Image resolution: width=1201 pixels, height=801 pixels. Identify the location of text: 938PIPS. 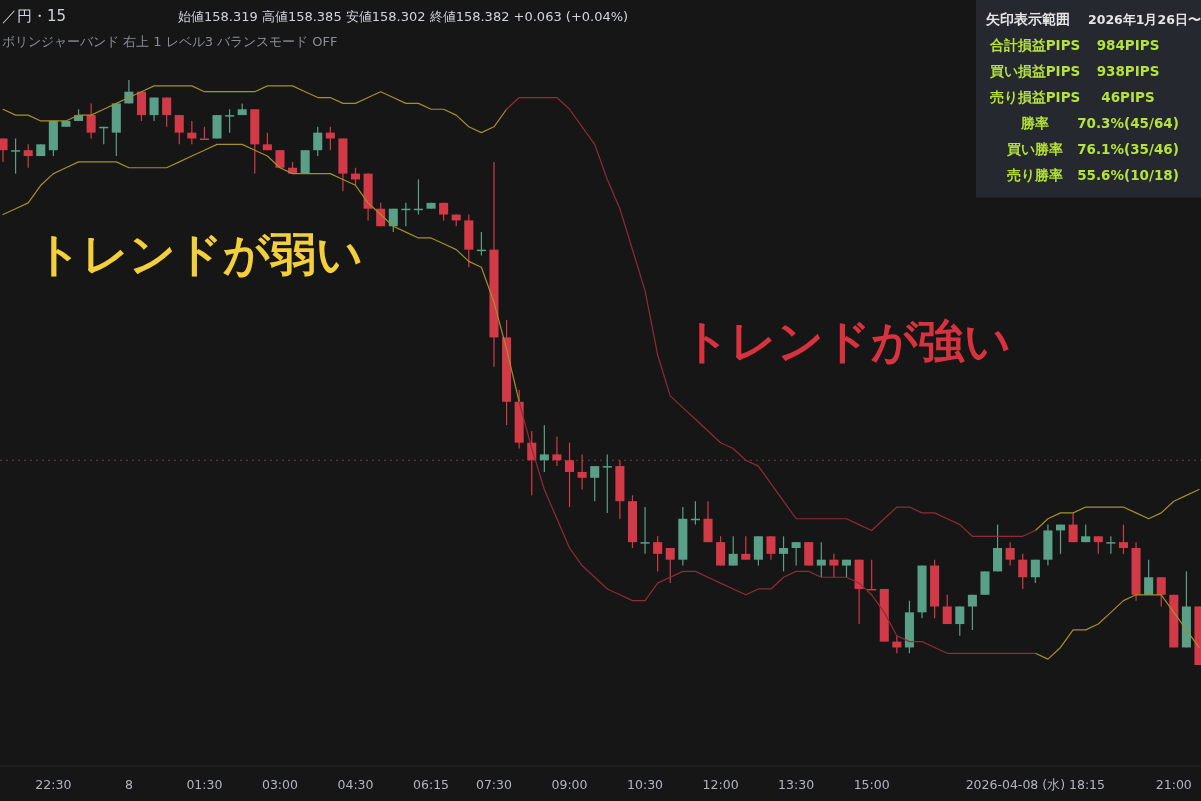
(1128, 71).